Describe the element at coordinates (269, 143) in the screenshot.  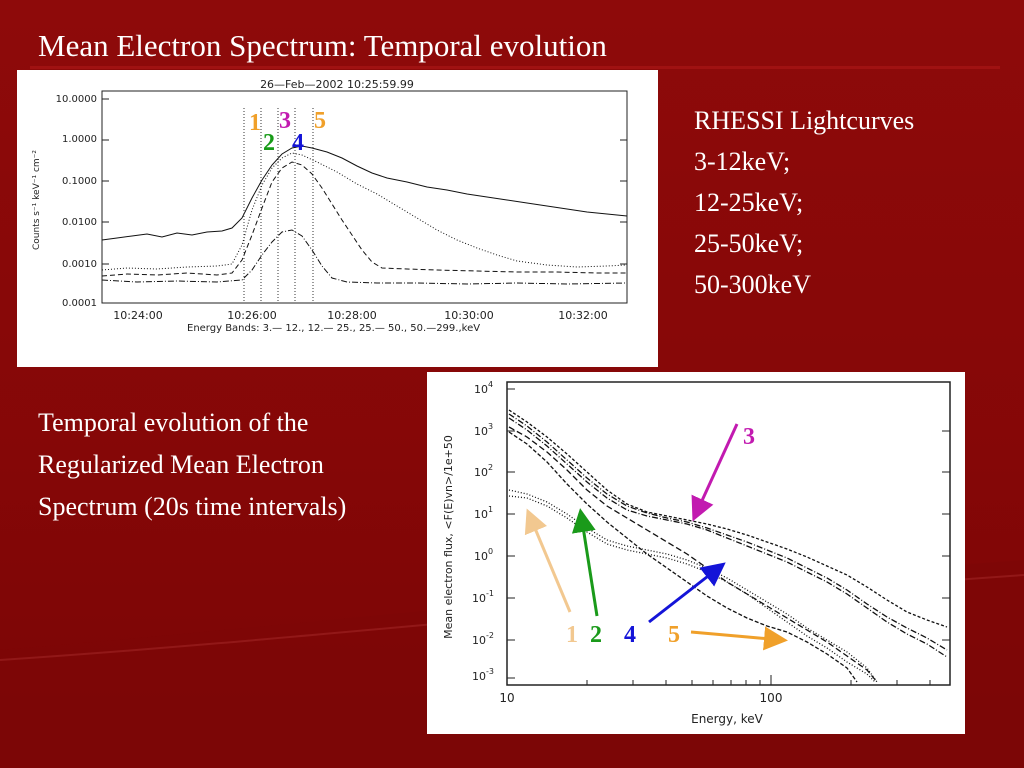
I see `interval-label-2: 2` at that location.